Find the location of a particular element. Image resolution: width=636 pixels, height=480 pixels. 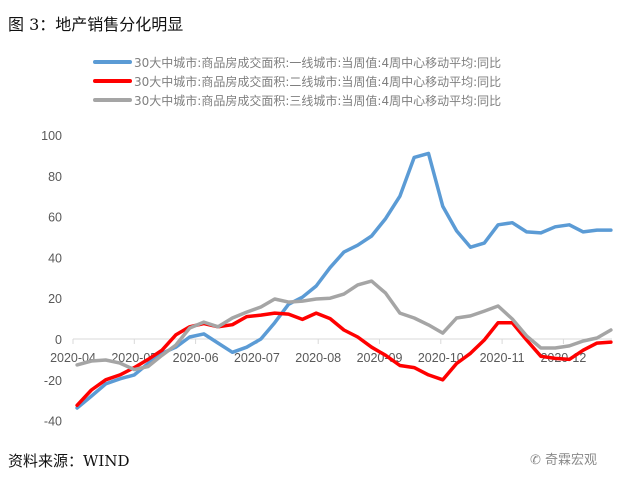

y-tick-label: 40 is located at coordinates (55, 258).